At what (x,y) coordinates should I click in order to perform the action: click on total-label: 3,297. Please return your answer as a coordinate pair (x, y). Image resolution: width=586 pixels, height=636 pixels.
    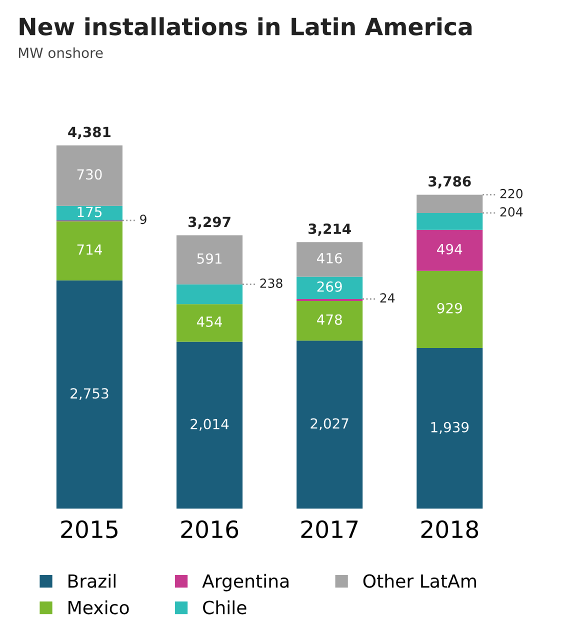
    Looking at the image, I should click on (209, 222).